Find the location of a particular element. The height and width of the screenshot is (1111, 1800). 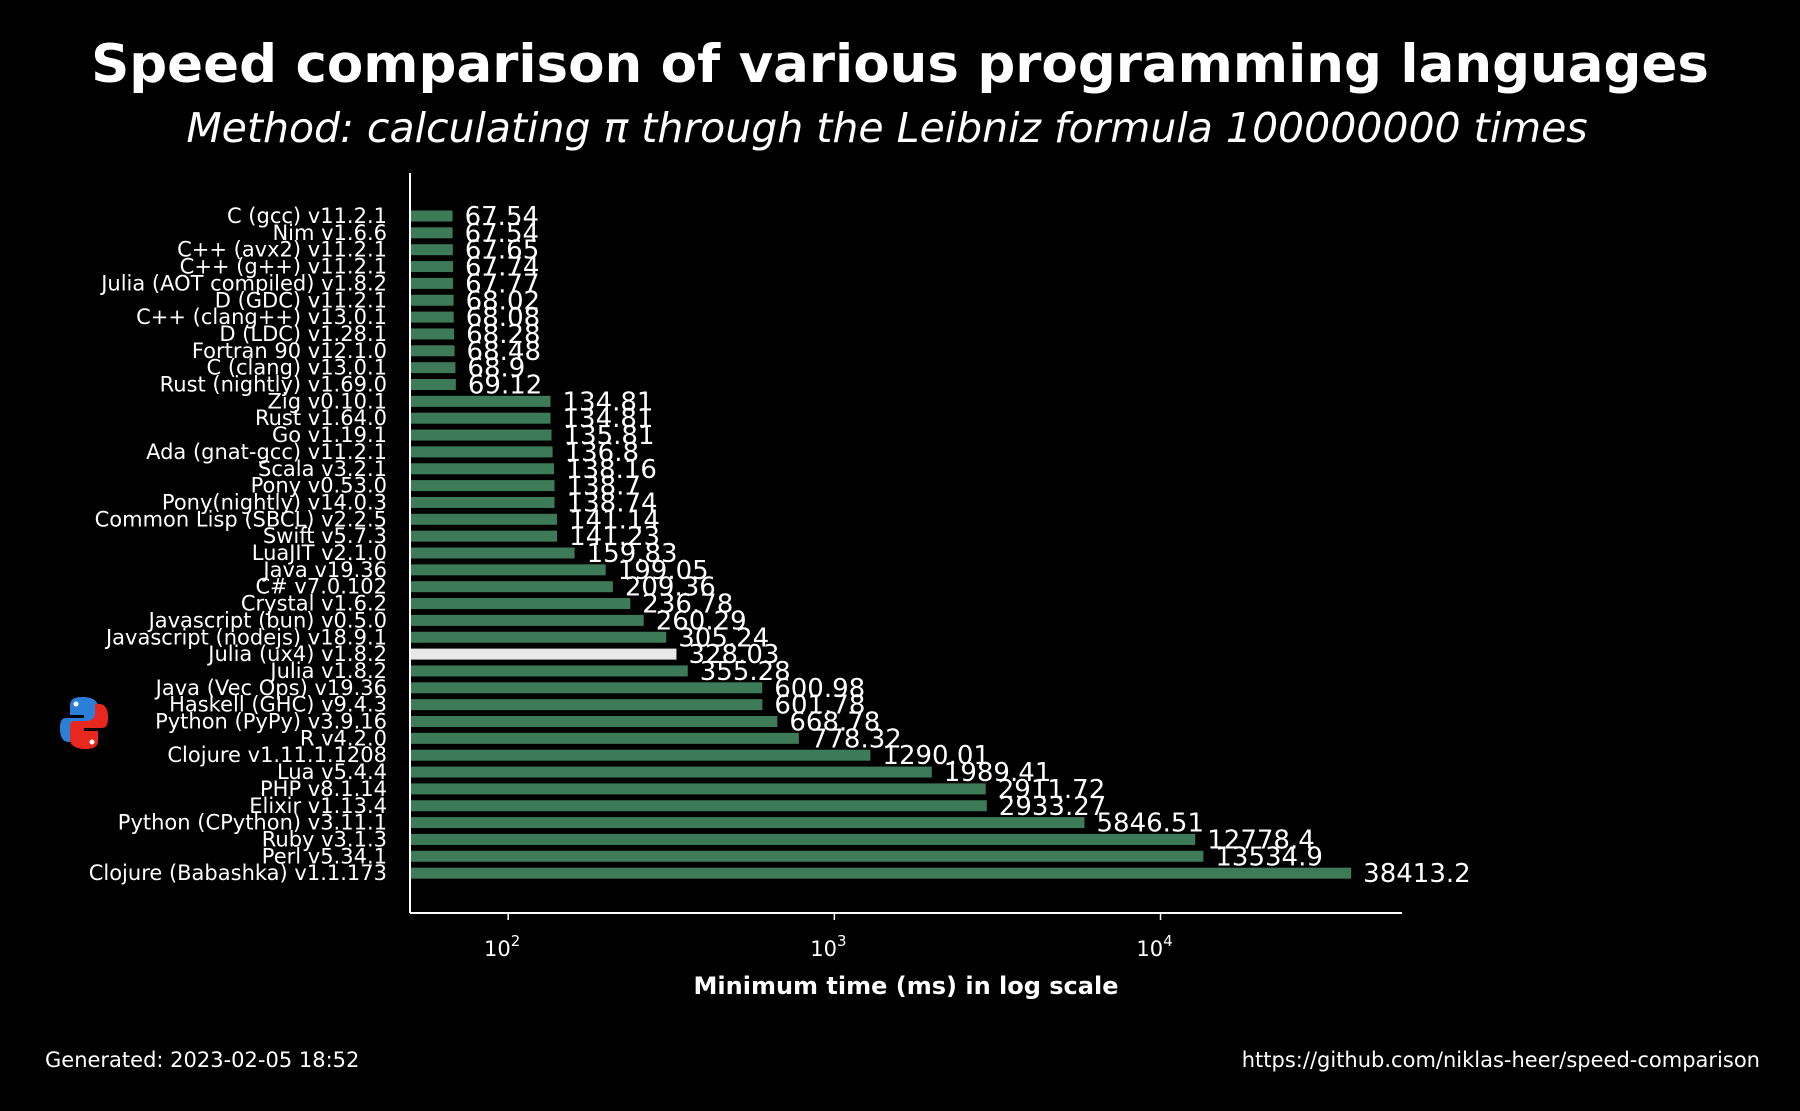

category-label: PHP v8.1.14 is located at coordinates (323, 789).